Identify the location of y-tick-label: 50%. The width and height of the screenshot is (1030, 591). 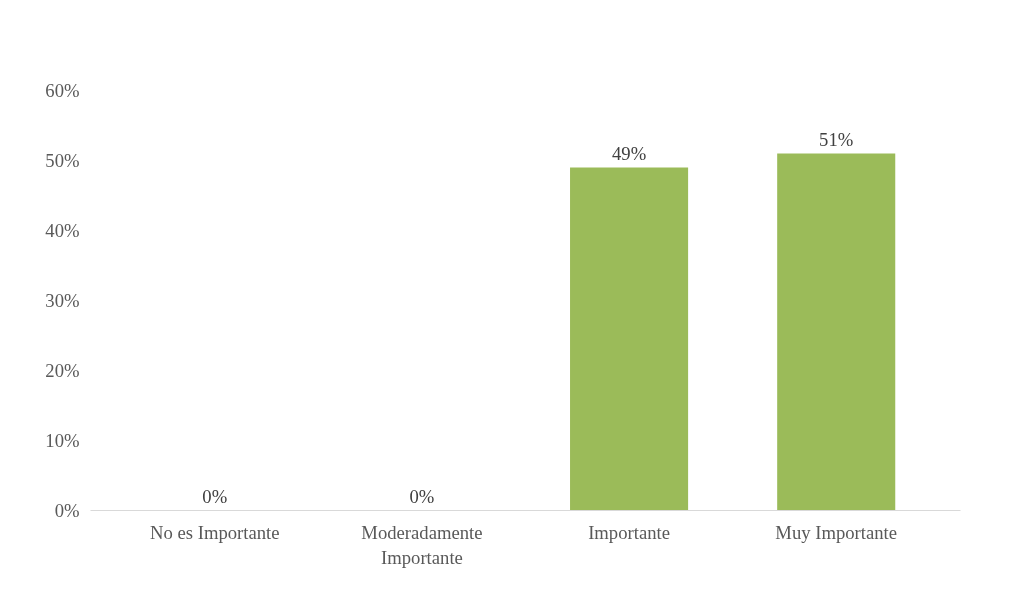
(62, 160).